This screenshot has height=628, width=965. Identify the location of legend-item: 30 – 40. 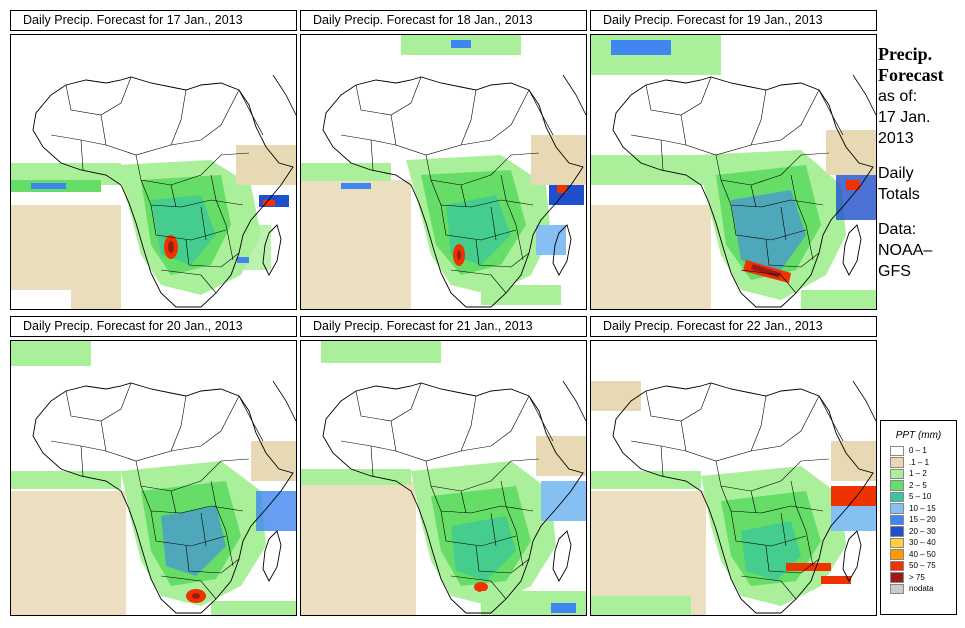
(918, 543).